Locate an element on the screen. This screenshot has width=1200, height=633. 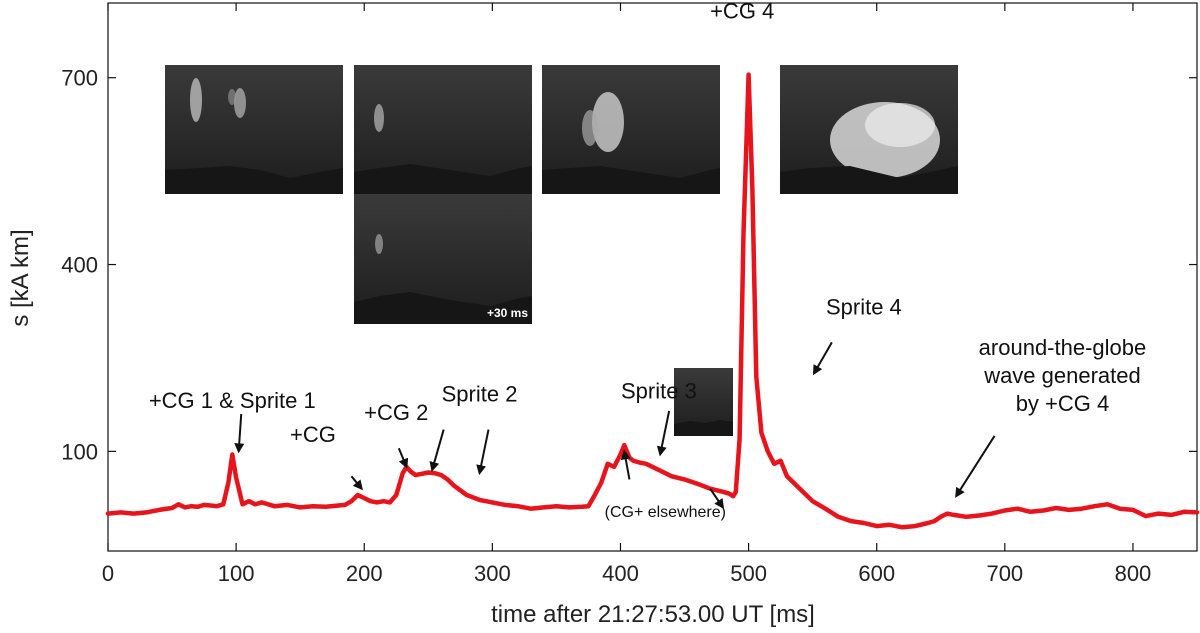
x-tick-label: 600 is located at coordinates (876, 573).